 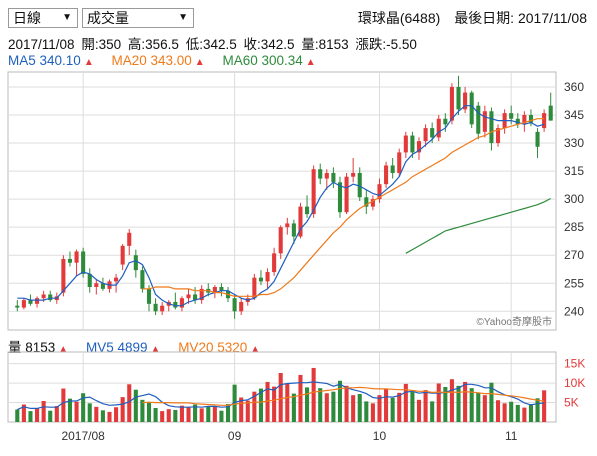 I want to click on legend-ma5: MA5 340.10 ▲, so click(x=51, y=60).